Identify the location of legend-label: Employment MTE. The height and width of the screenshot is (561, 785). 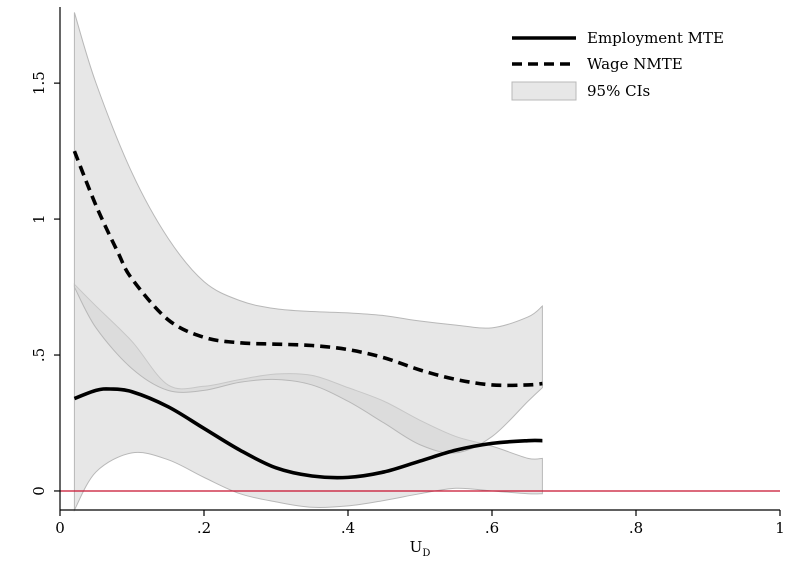
(655, 38).